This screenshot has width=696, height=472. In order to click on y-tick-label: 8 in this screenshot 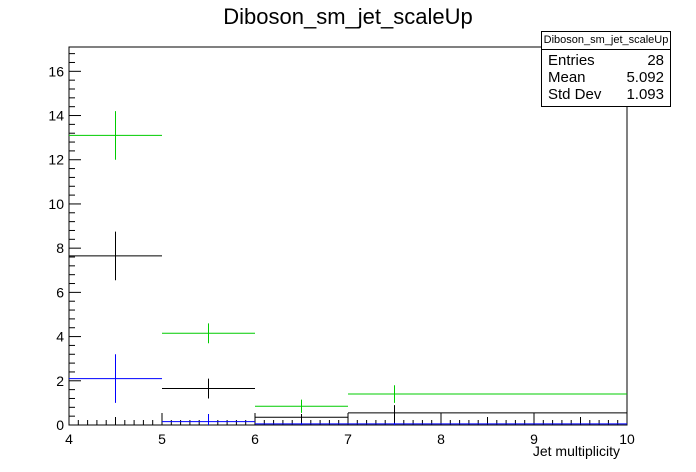, I will do `click(60, 248)`.